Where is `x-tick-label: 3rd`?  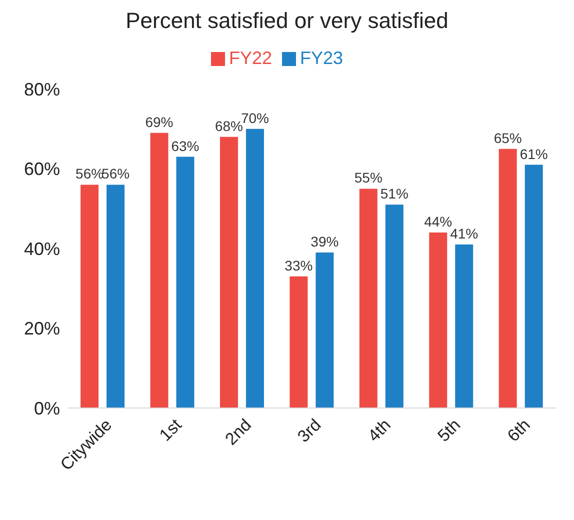
x-tick-label: 3rd is located at coordinates (309, 430).